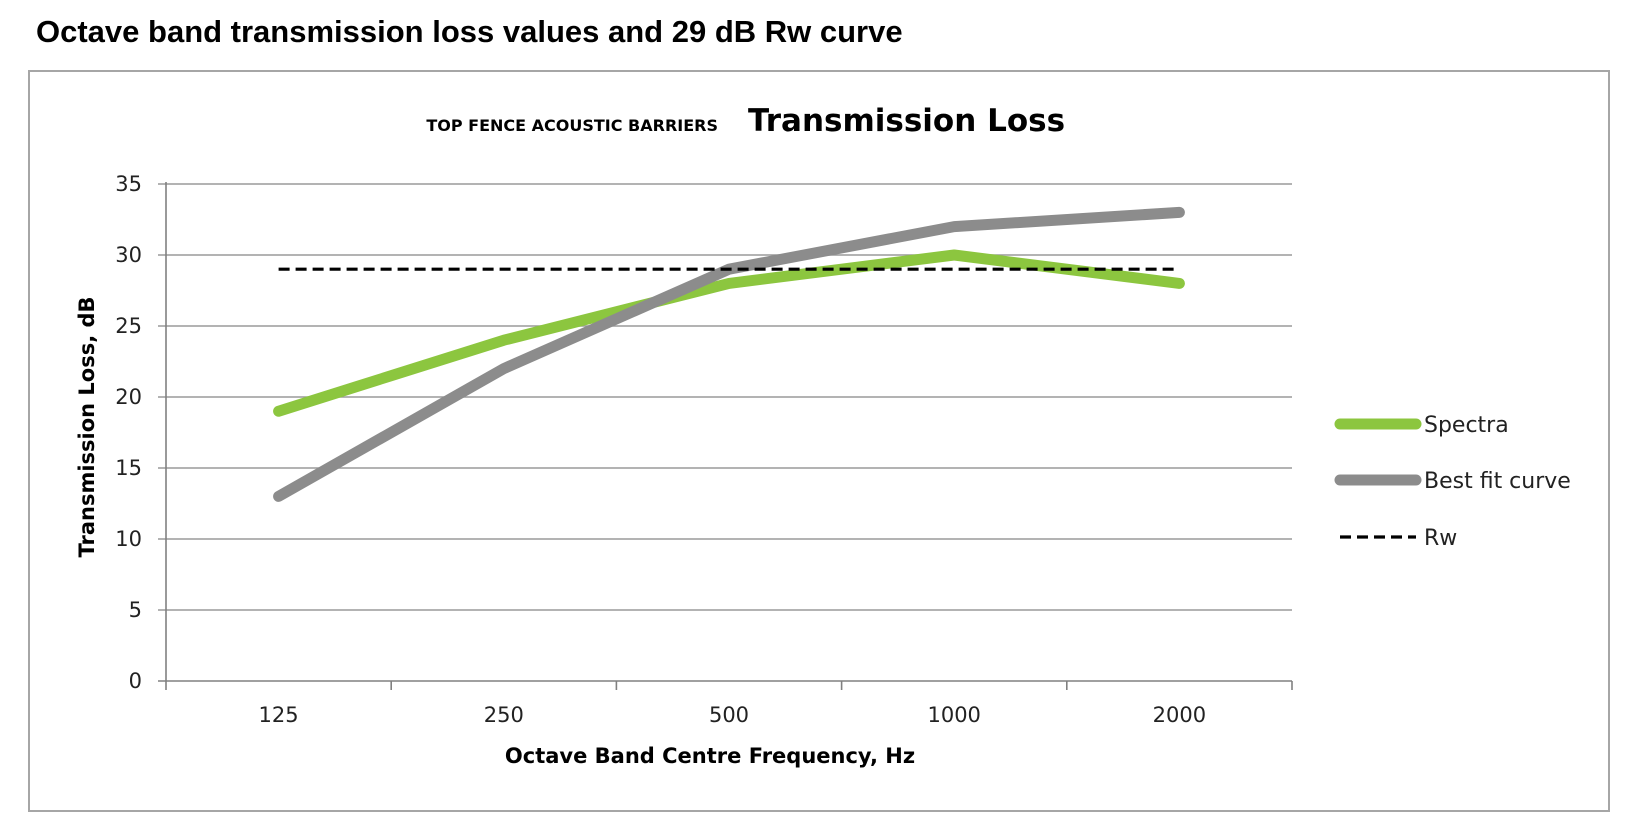 The image size is (1638, 840). I want to click on x-tick-label: 2000, so click(1179, 715).